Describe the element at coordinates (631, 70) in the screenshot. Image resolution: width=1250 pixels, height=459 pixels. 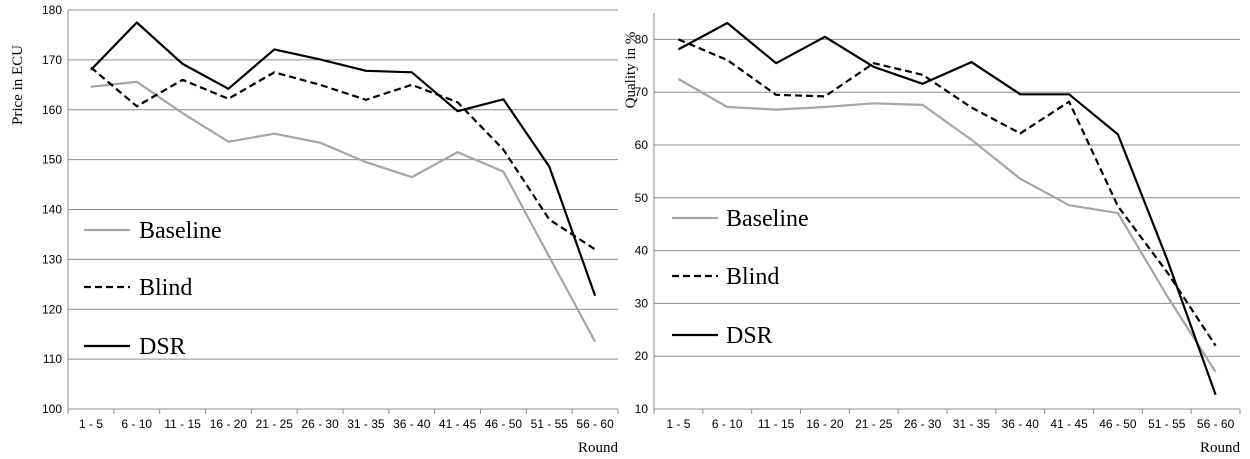
I see `y-axis-title: Quality in %` at that location.